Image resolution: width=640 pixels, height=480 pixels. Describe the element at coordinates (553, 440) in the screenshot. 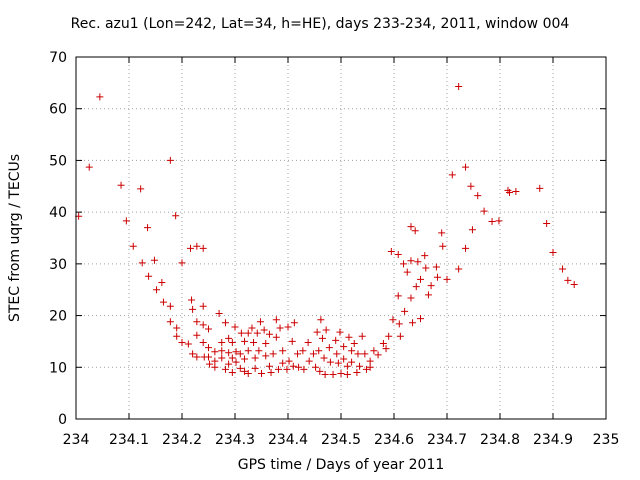

I see `x-tick-label: 234.9` at that location.